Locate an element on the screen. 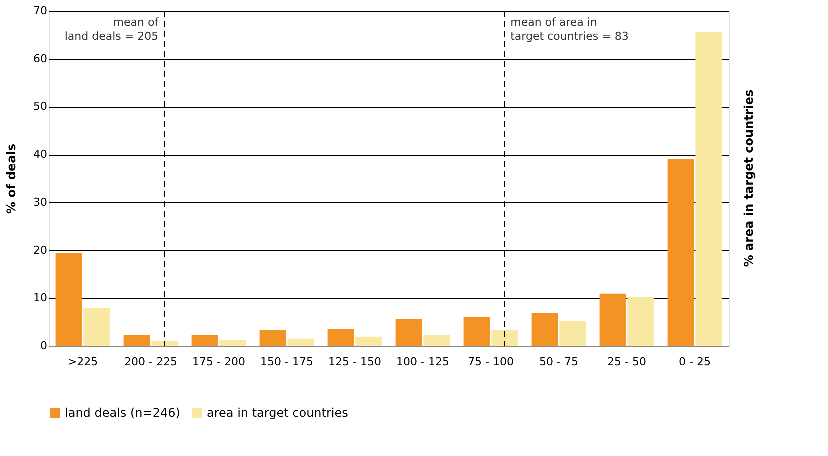 The image size is (828, 456). x-tick-label: 175 - 200 is located at coordinates (219, 362).